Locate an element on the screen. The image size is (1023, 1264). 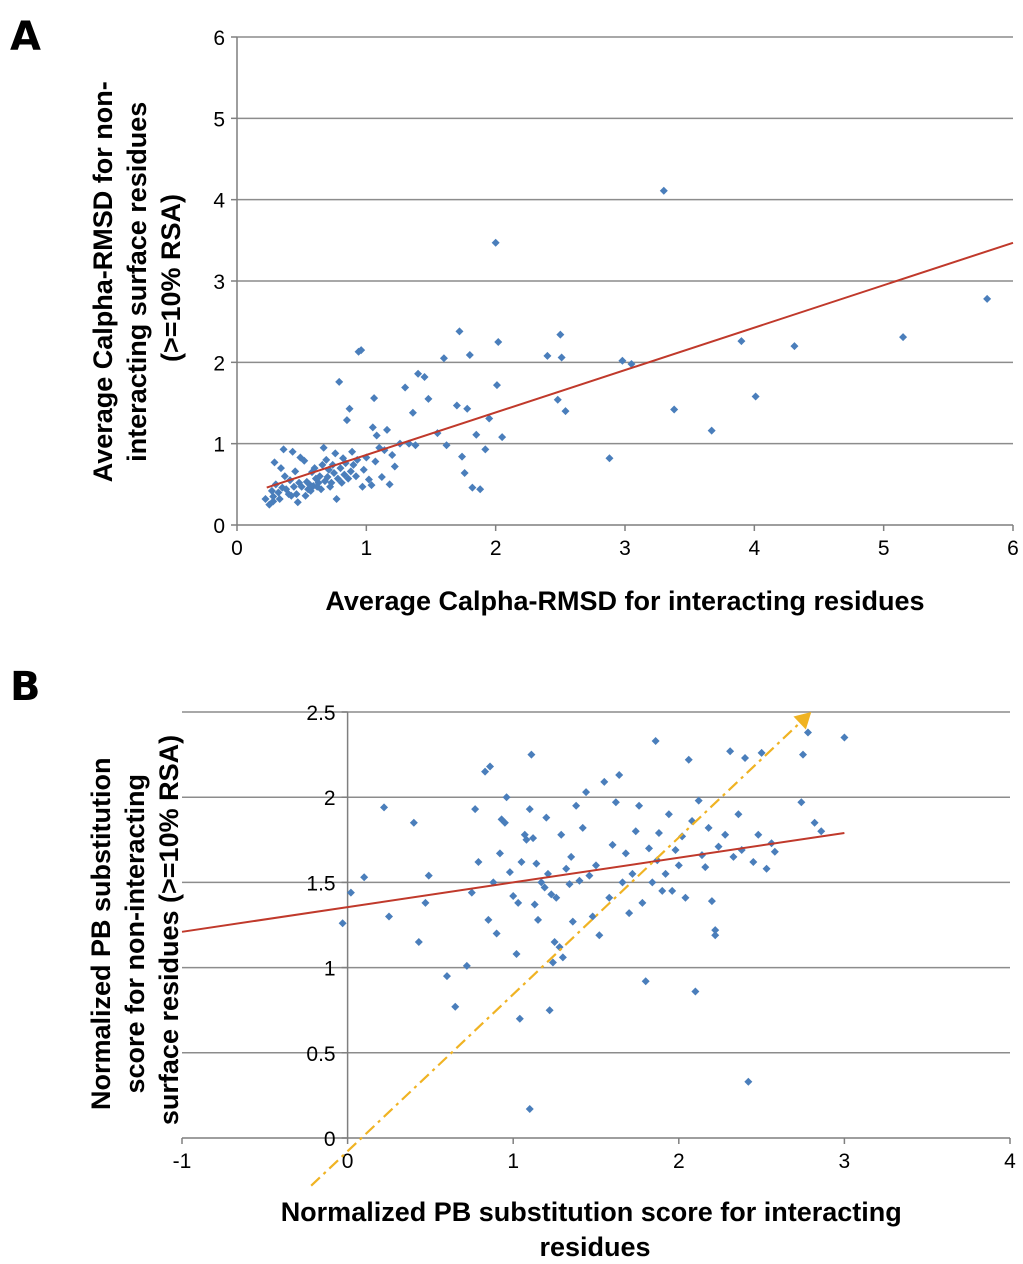
panel-b-y-title-line-3: surface residues (>=10% RSA) is located at coordinates (169, 930).